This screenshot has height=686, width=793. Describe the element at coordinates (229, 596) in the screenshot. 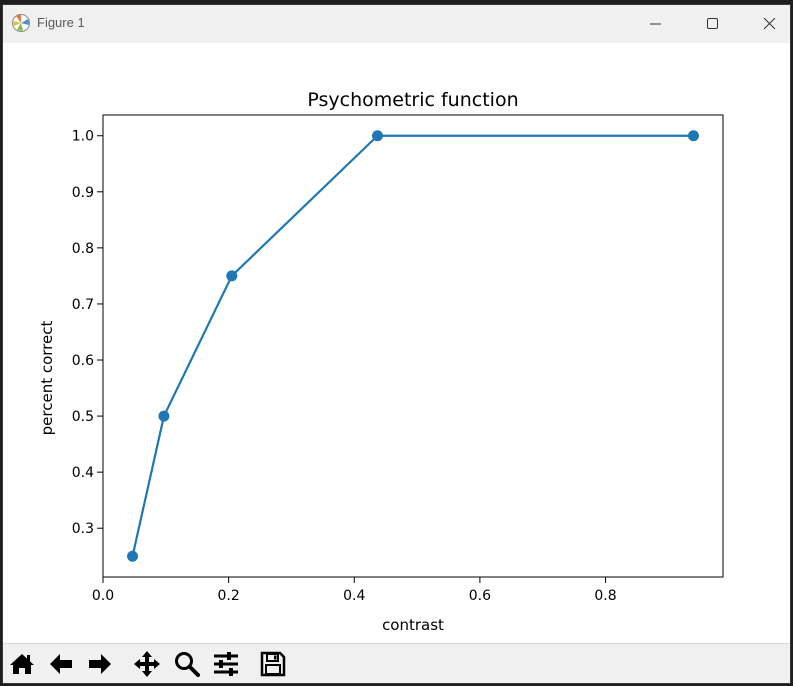

I see `x-tick-label: 0.2` at that location.